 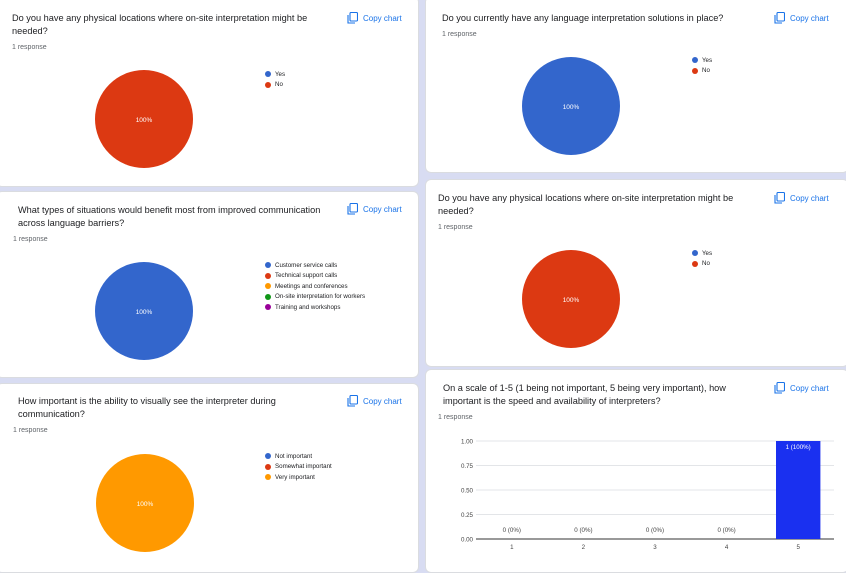 I want to click on legend-label: Meetings and conferences, so click(x=311, y=286).